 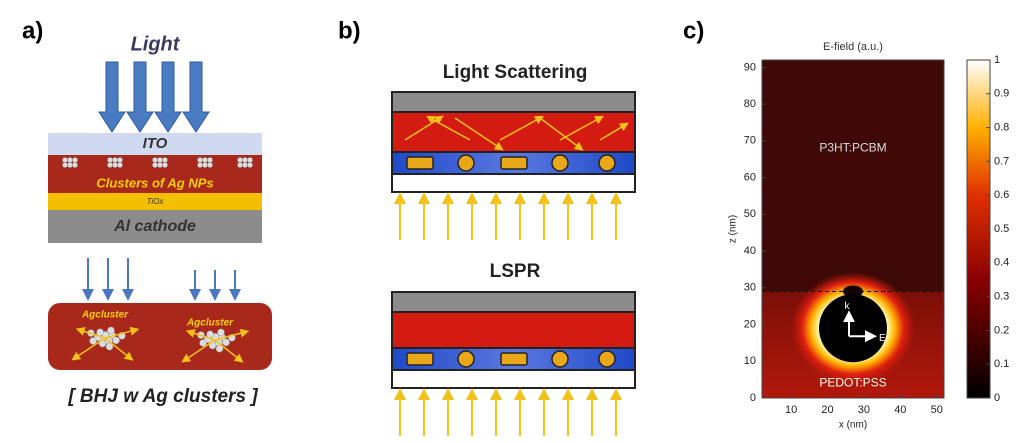 I want to click on colorbar-tick-label: 0, so click(x=997, y=398).